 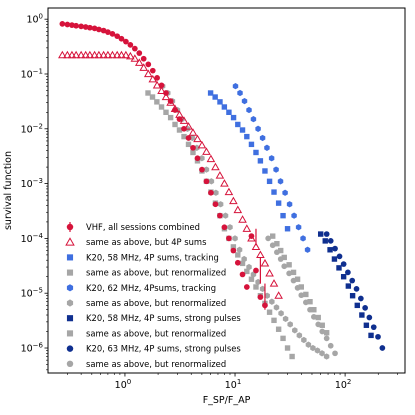 What do you see at coordinates (153, 349) in the screenshot?
I see `legend-item: K20, 63 MHz, 4P sums, strong pulses` at bounding box center [153, 349].